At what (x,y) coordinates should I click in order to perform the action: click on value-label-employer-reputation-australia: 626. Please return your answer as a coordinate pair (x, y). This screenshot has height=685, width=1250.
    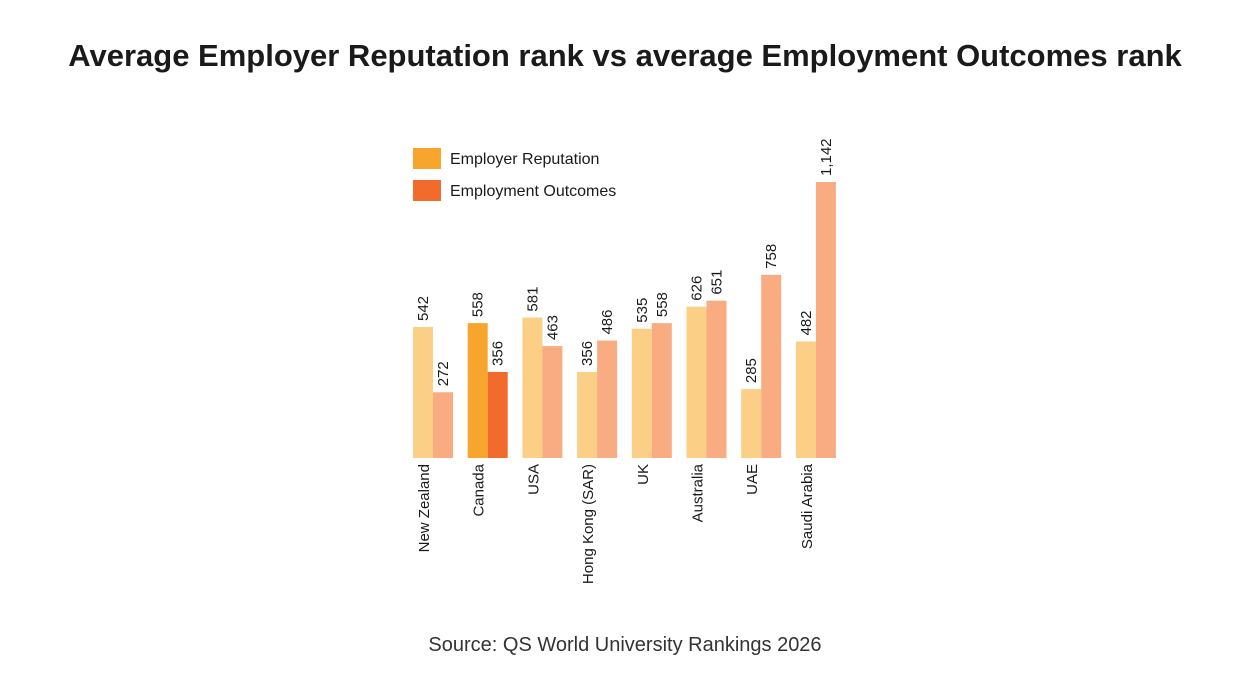
    Looking at the image, I should click on (697, 288).